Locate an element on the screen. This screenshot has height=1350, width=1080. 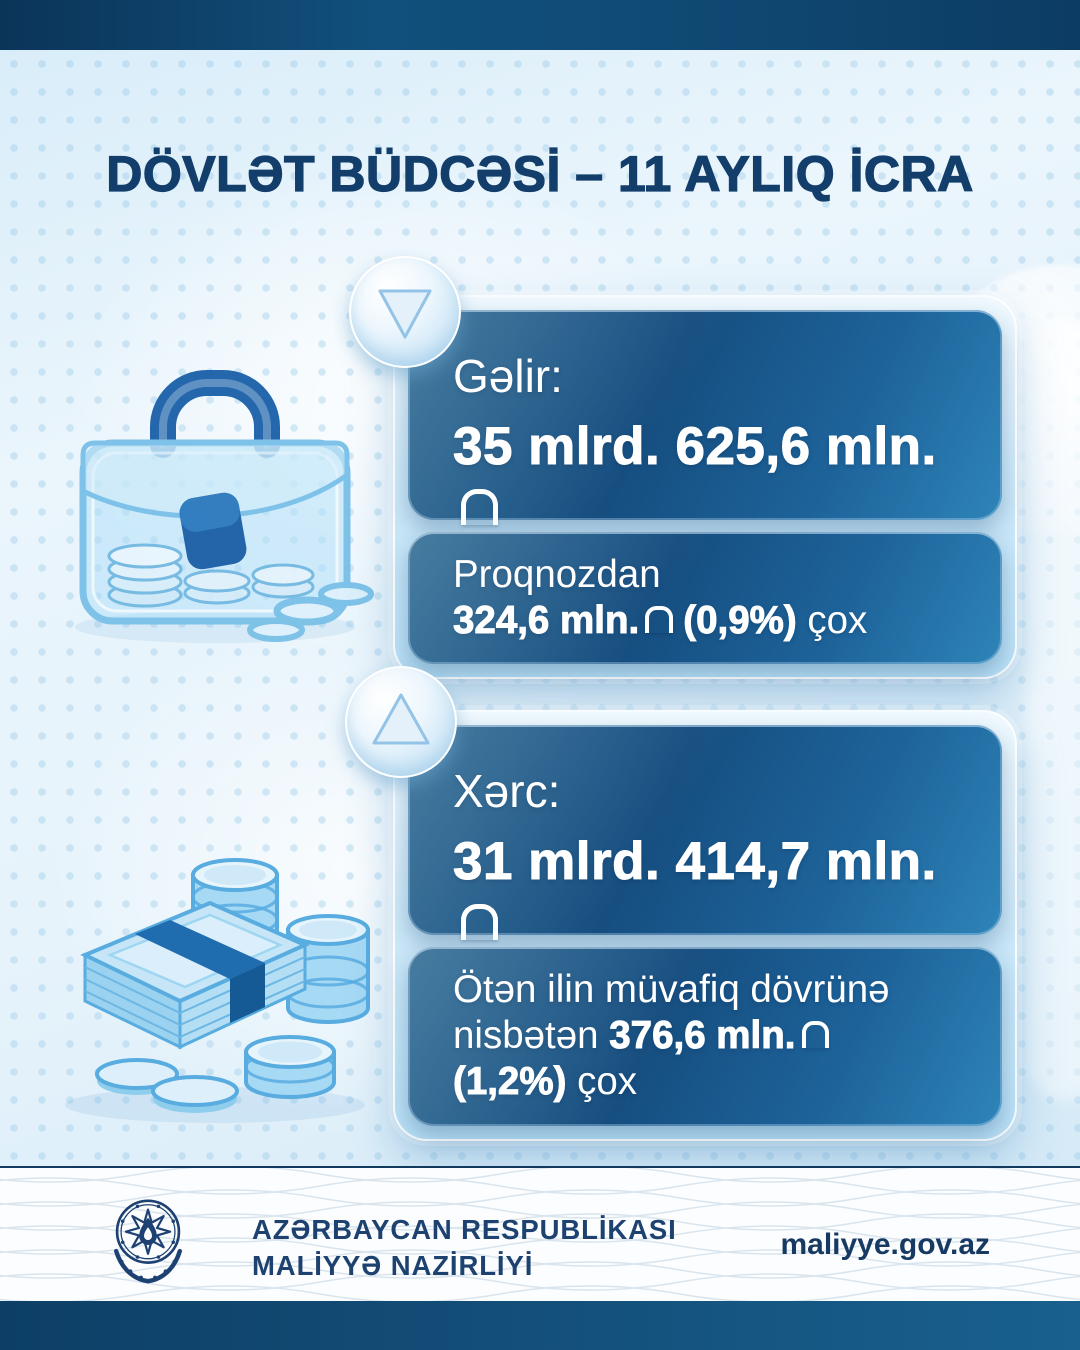
increase-badge is located at coordinates (401, 722).